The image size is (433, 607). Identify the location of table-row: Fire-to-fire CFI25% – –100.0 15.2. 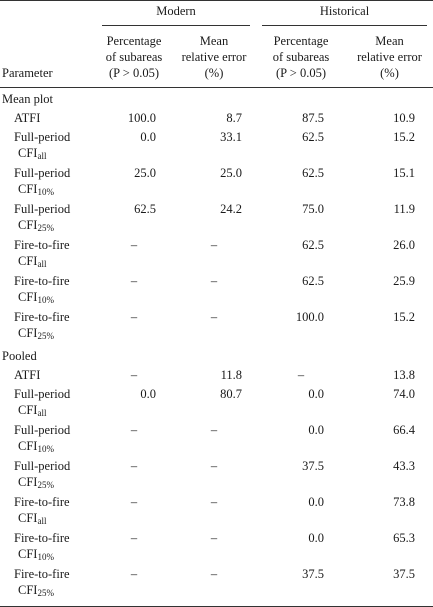
(216, 327).